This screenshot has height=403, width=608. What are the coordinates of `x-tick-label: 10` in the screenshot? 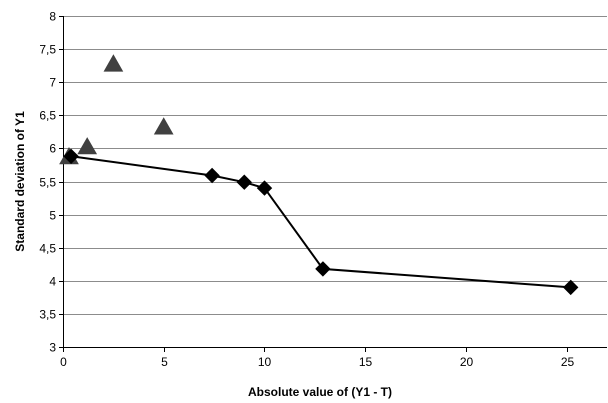 It's located at (265, 362).